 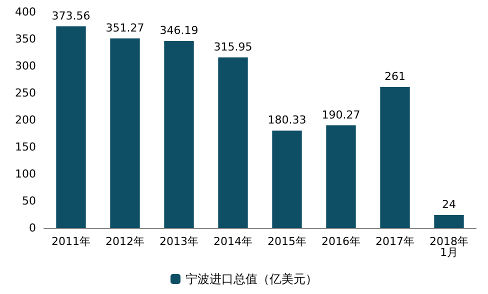 I want to click on data-label: 190.27, so click(x=341, y=115).